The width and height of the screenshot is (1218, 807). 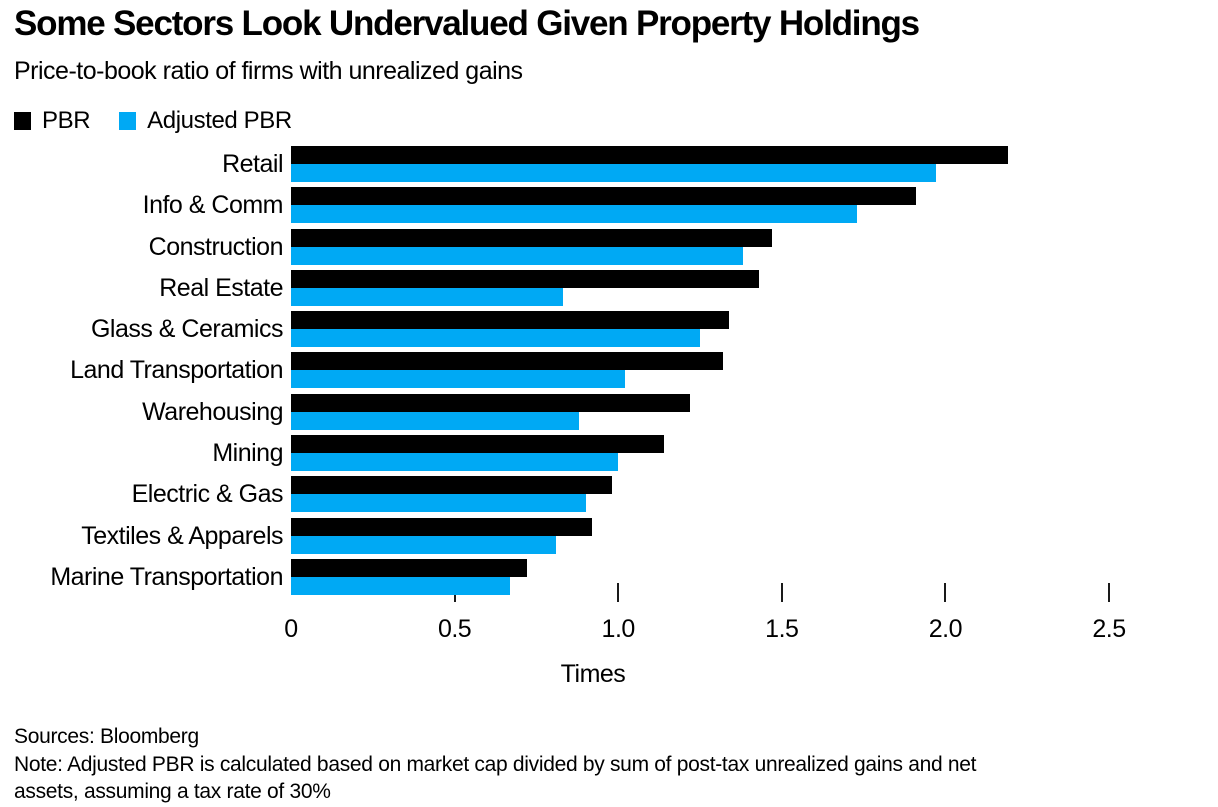 I want to click on legend-item-adjusted-pbr: Adjusted PBR, so click(x=205, y=121).